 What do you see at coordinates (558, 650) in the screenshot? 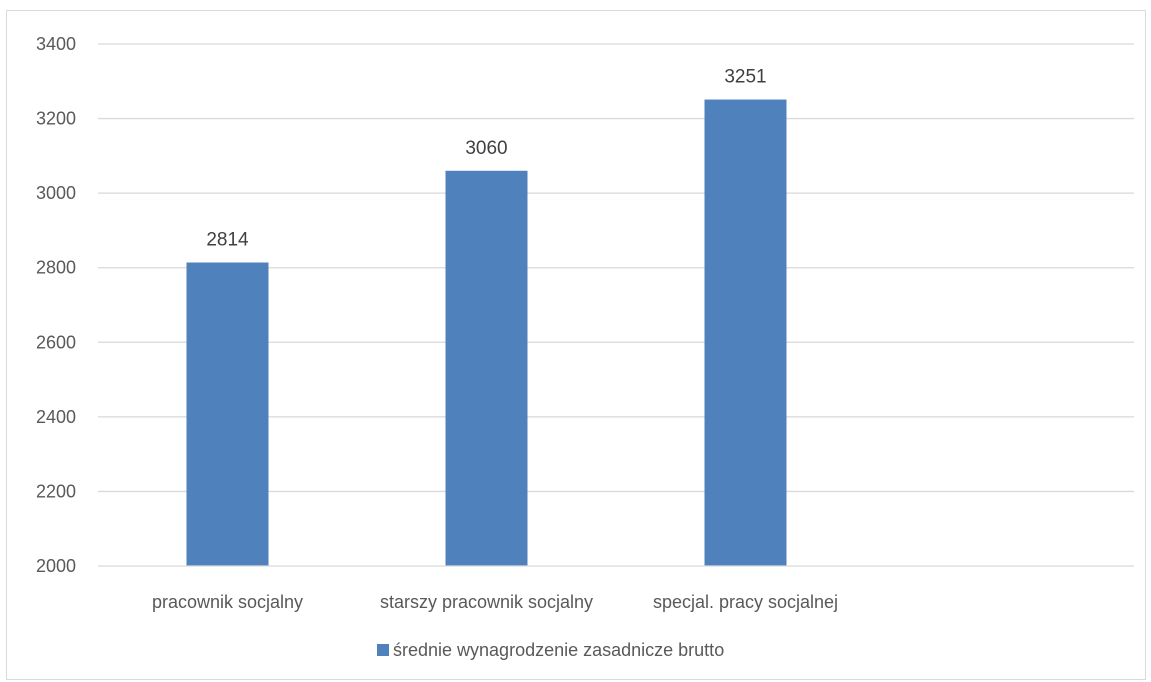
I see `legend-label: średnie wynagrodzenie zasadnicze brutto` at bounding box center [558, 650].